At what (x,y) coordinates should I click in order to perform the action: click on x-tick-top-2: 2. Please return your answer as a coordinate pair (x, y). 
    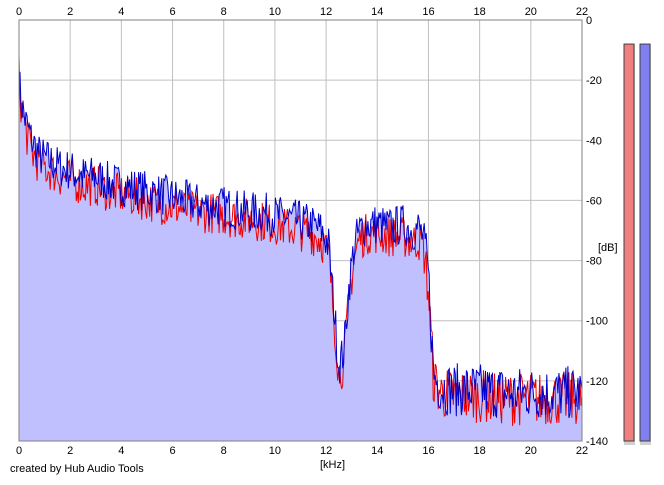
    Looking at the image, I should click on (70, 12).